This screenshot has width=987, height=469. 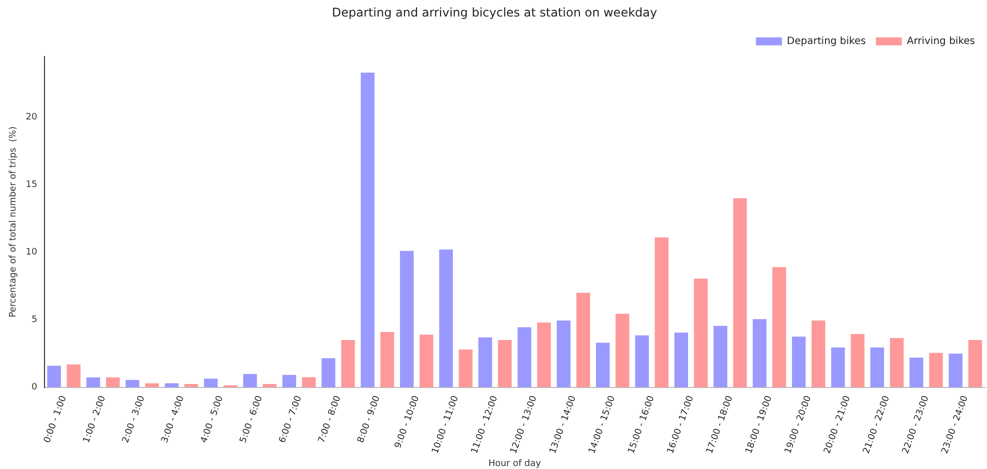 I want to click on y-tick-label: 5, so click(x=35, y=320).